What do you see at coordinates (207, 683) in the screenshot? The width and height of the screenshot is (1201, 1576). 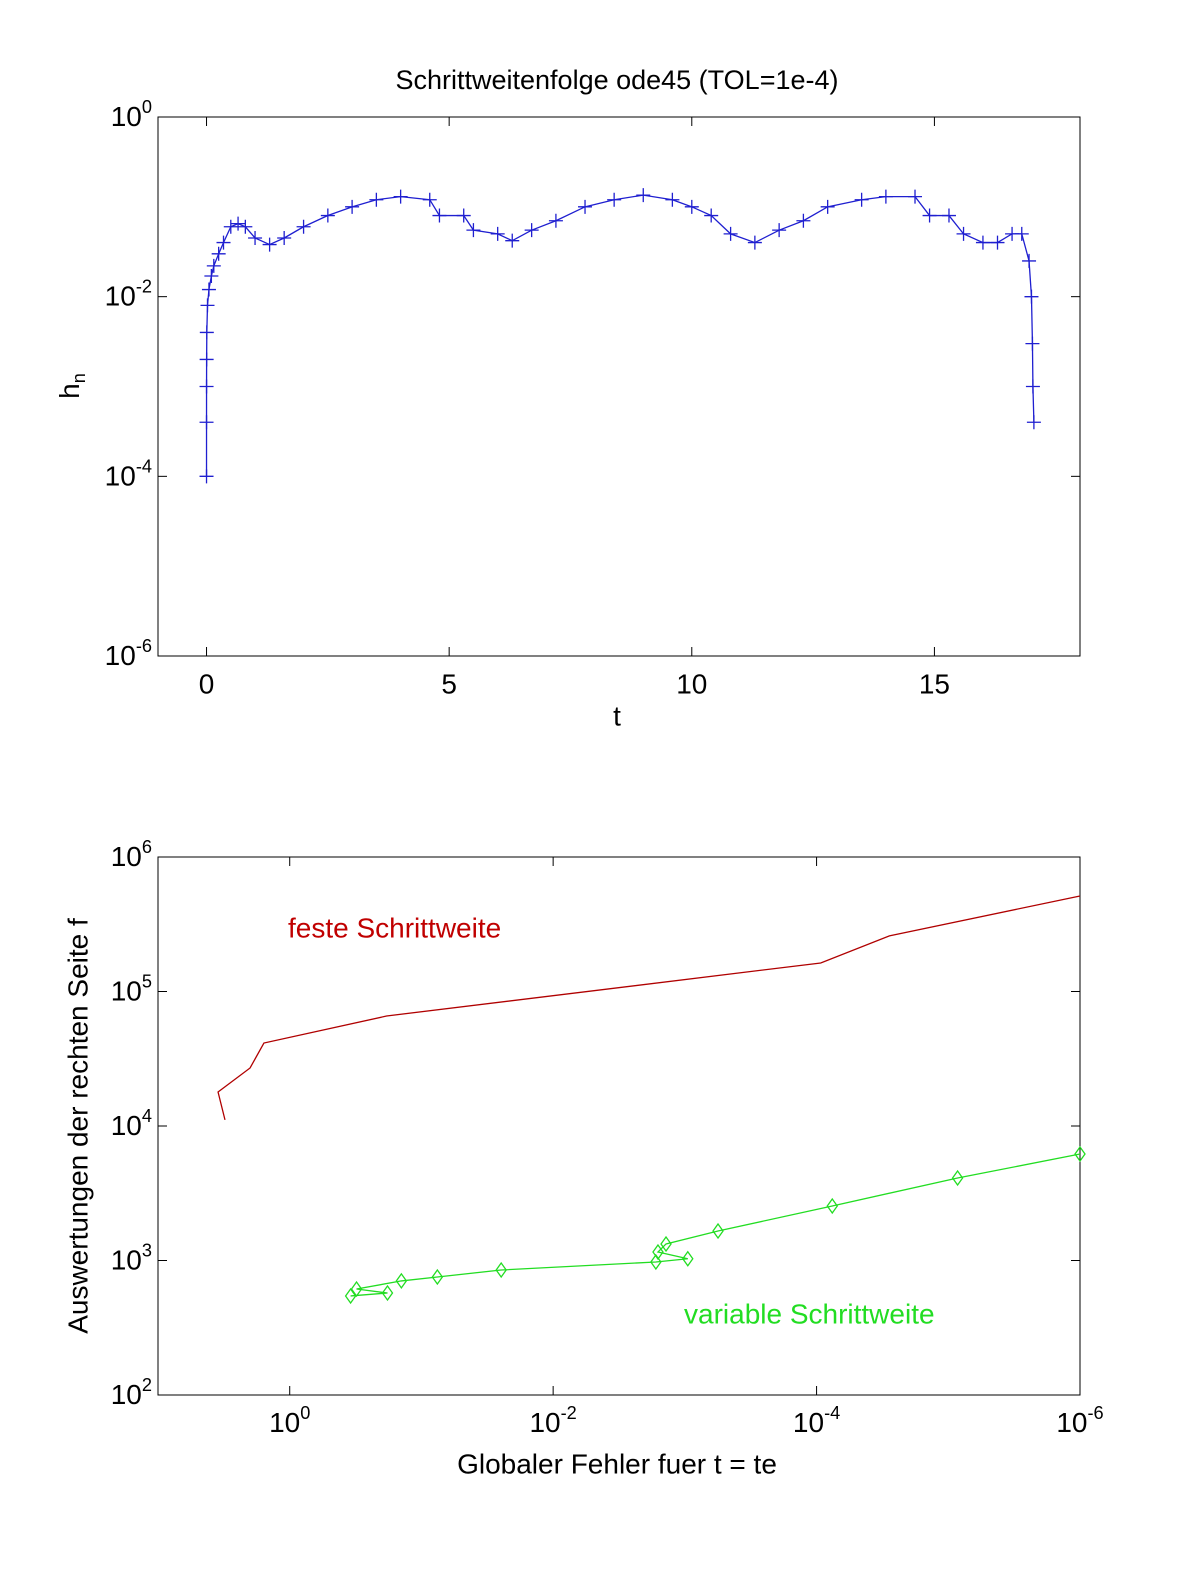 I see `x-tick-label: 0` at bounding box center [207, 683].